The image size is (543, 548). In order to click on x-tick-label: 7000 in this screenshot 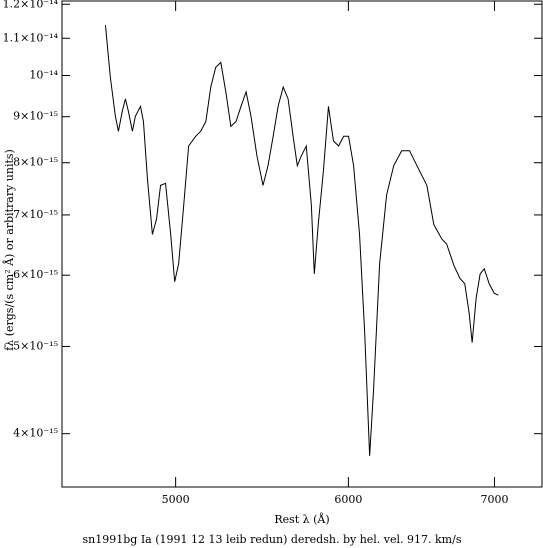, I will do `click(494, 499)`.